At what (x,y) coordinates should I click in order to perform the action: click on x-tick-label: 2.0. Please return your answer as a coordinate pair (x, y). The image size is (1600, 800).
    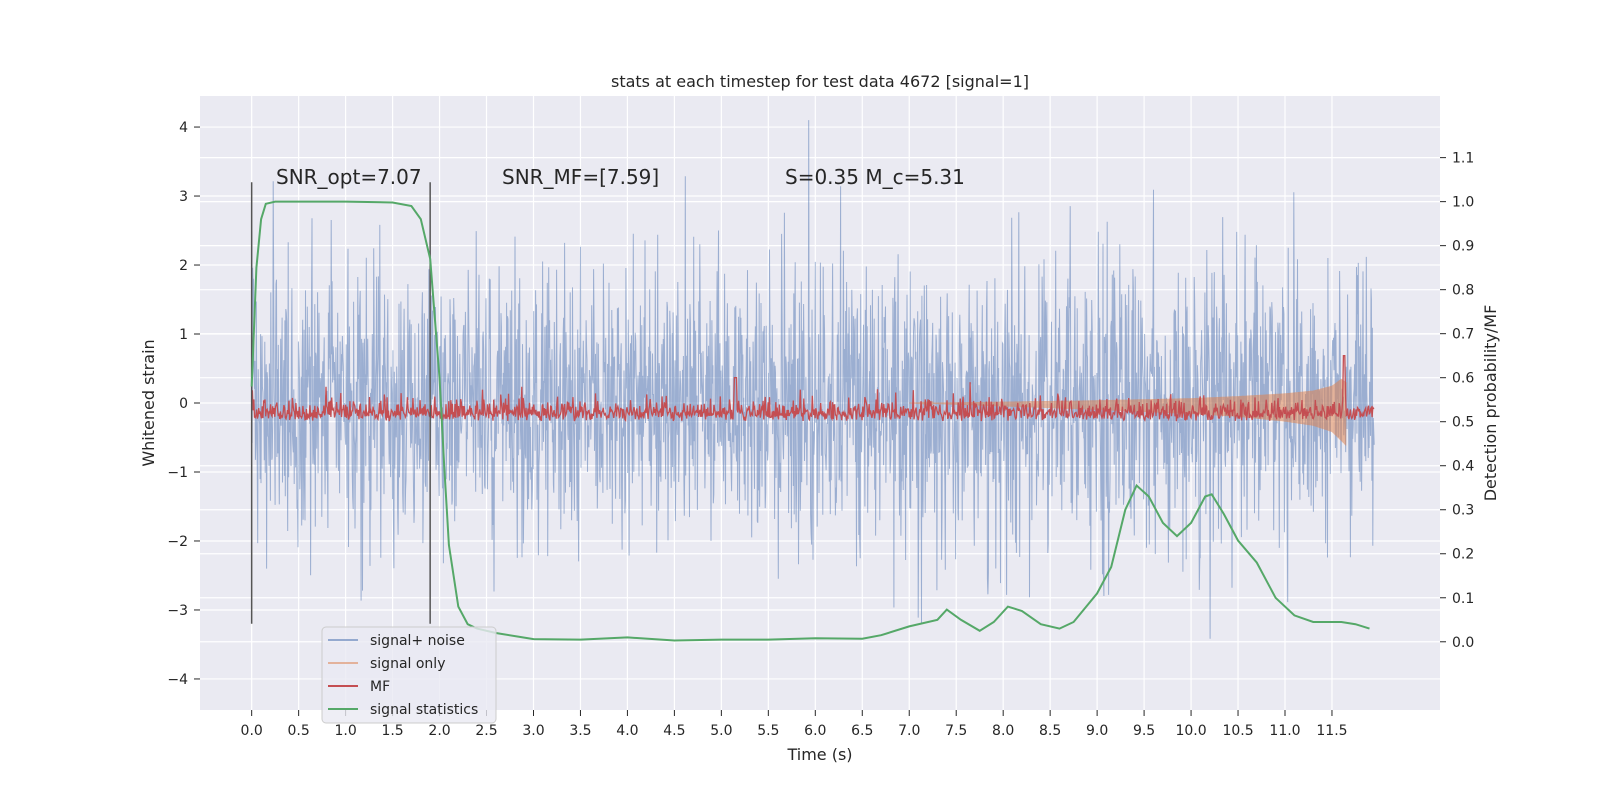
    Looking at the image, I should click on (439, 731).